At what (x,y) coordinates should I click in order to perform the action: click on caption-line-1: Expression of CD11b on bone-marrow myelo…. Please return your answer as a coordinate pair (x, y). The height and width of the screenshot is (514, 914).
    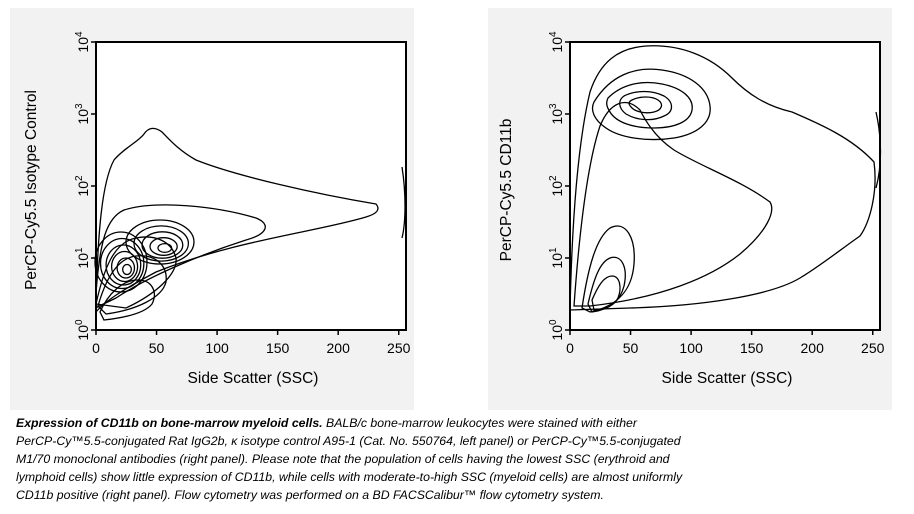
    Looking at the image, I should click on (456, 423).